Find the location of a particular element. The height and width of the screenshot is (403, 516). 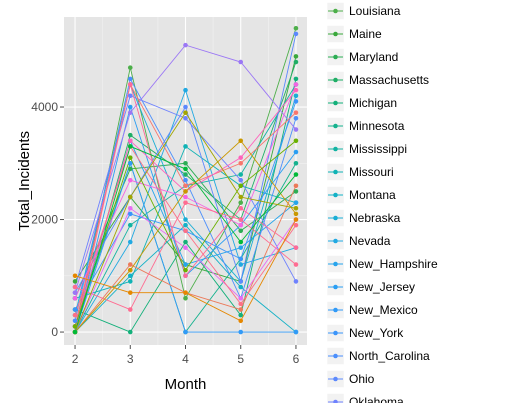

legend-item: Minnesota is located at coordinates (365, 126).